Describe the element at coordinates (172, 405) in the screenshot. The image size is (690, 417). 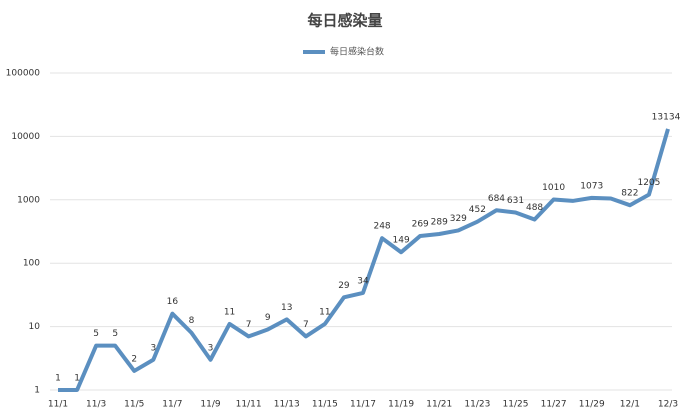
I see `x-tick-label: 11/7` at that location.